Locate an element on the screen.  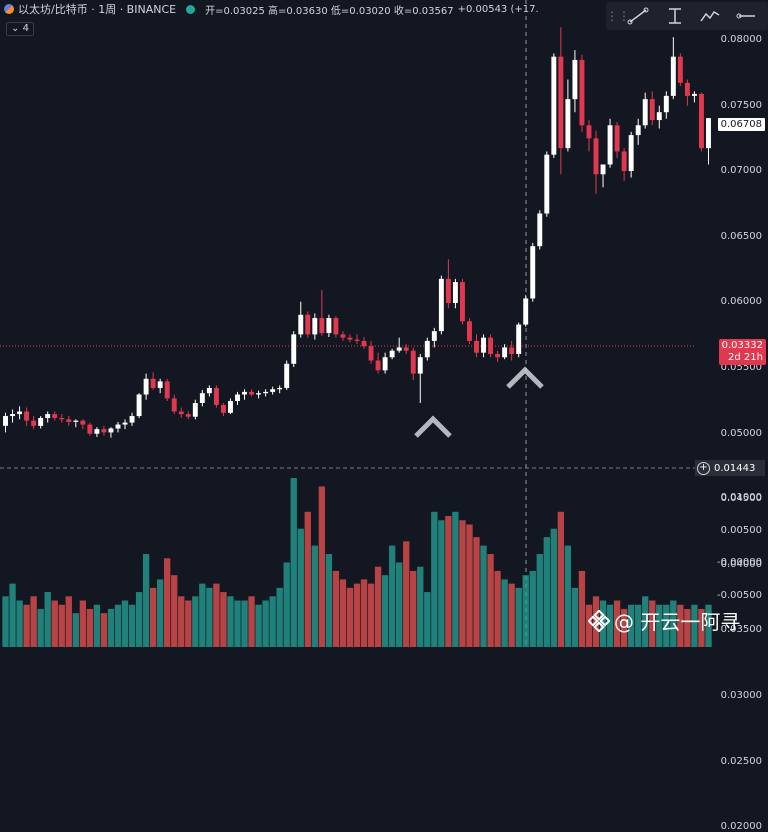
drawing-toolbar: ⋮⋮ is located at coordinates (687, 16).